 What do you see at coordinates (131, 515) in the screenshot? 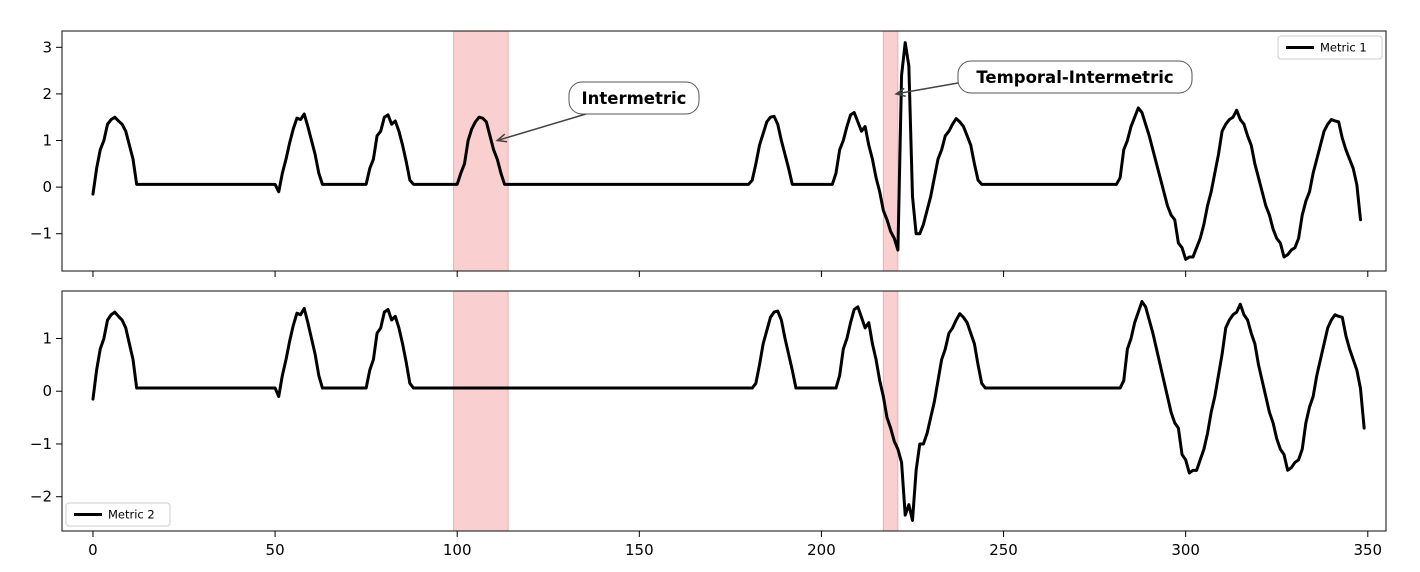
I see `legend-label: Metric 2` at bounding box center [131, 515].